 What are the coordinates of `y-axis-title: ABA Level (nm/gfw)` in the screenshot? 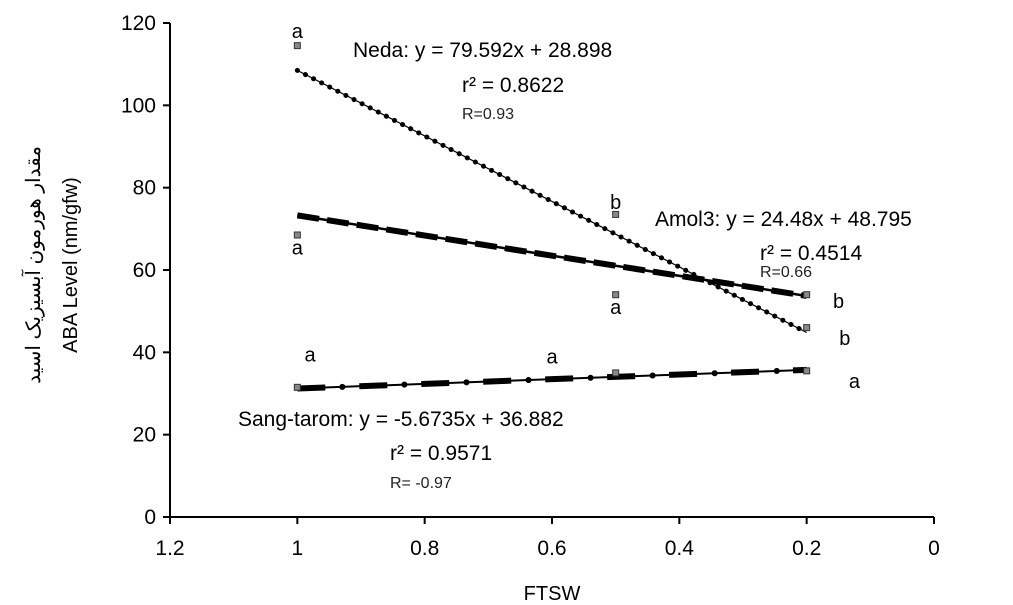 It's located at (71, 265).